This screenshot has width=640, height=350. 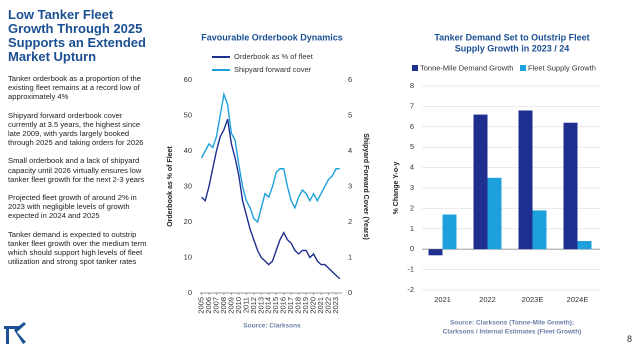 What do you see at coordinates (272, 326) in the screenshot?
I see `source-note: Source: Clarksons` at bounding box center [272, 326].